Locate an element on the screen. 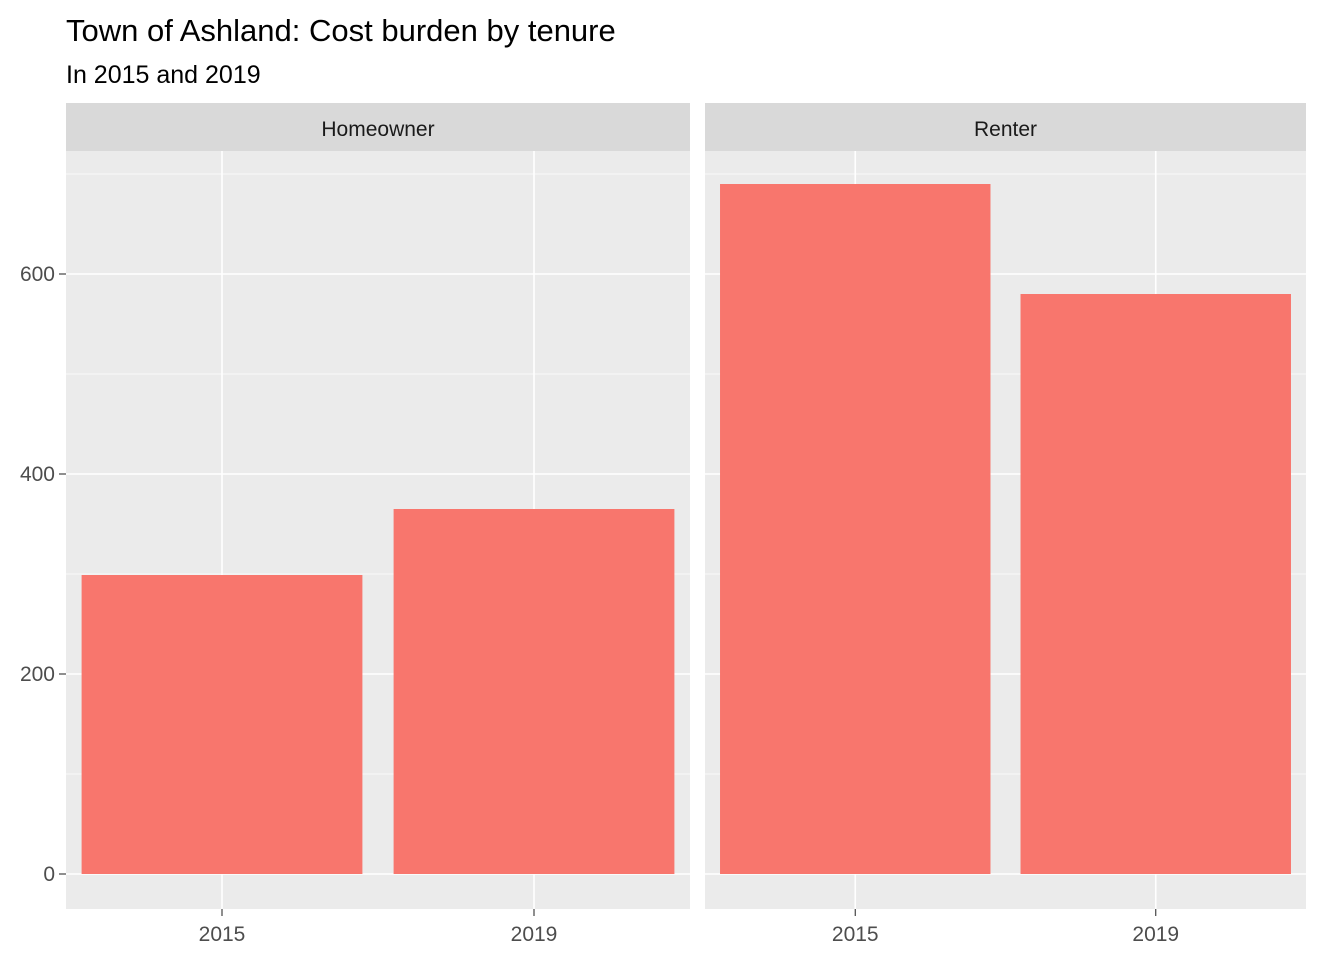 The height and width of the screenshot is (960, 1344). x-tick-label-homeowner-2015: 2015 is located at coordinates (222, 934).